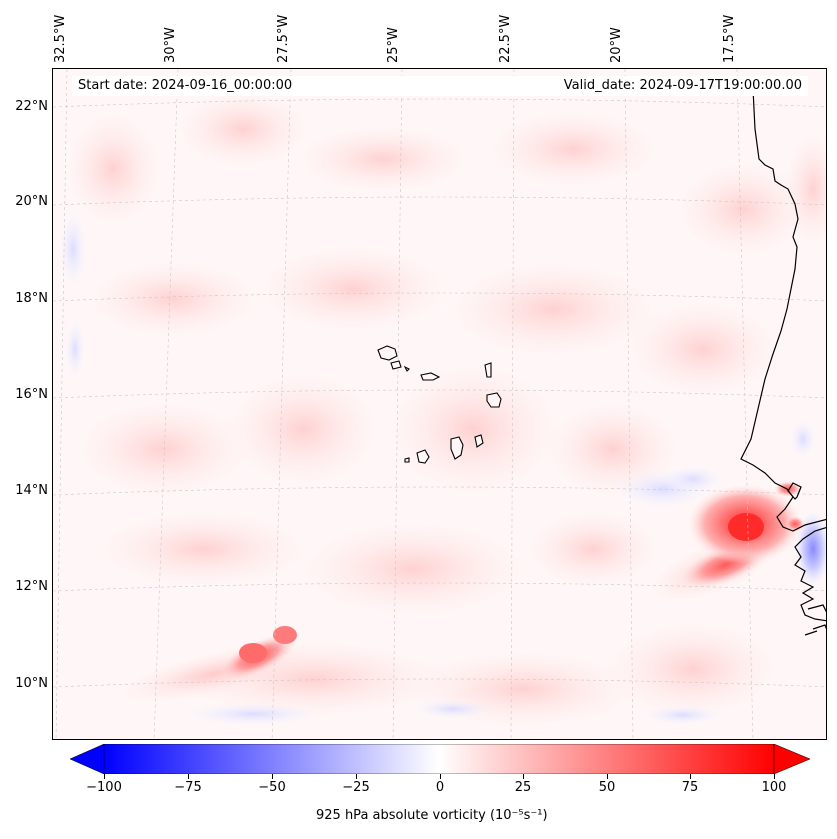  I want to click on lat-label-12n: 12°N, so click(31, 586).